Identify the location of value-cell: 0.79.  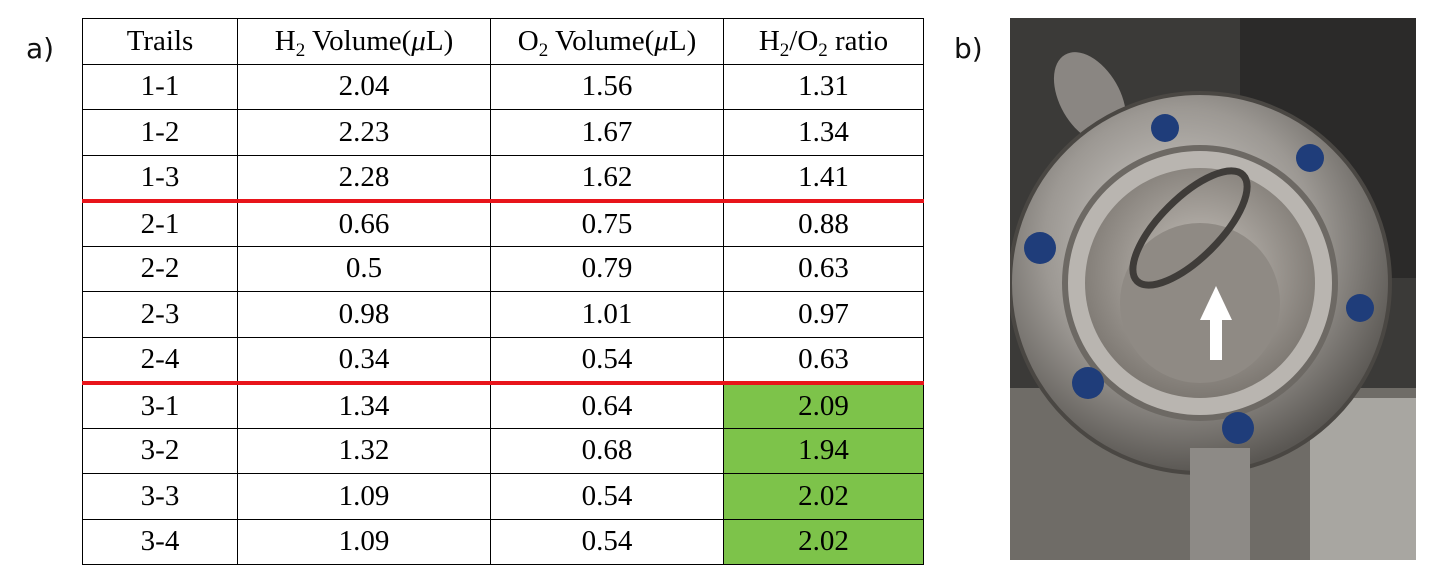
(607, 268).